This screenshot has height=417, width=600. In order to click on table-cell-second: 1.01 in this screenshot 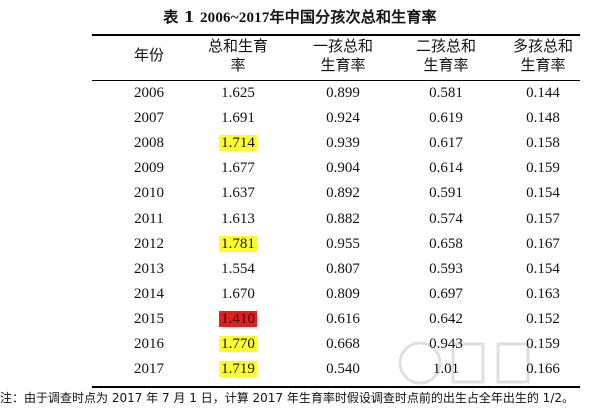, I will do `click(446, 369)`.